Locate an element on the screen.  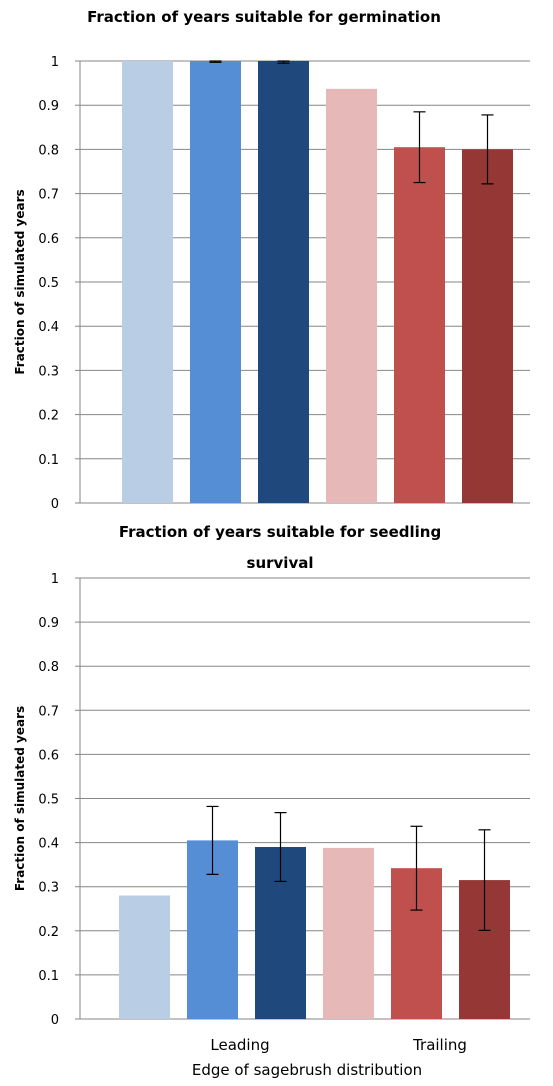
x-axis-label: Edge of sagebrush distribution is located at coordinates (307, 1070).